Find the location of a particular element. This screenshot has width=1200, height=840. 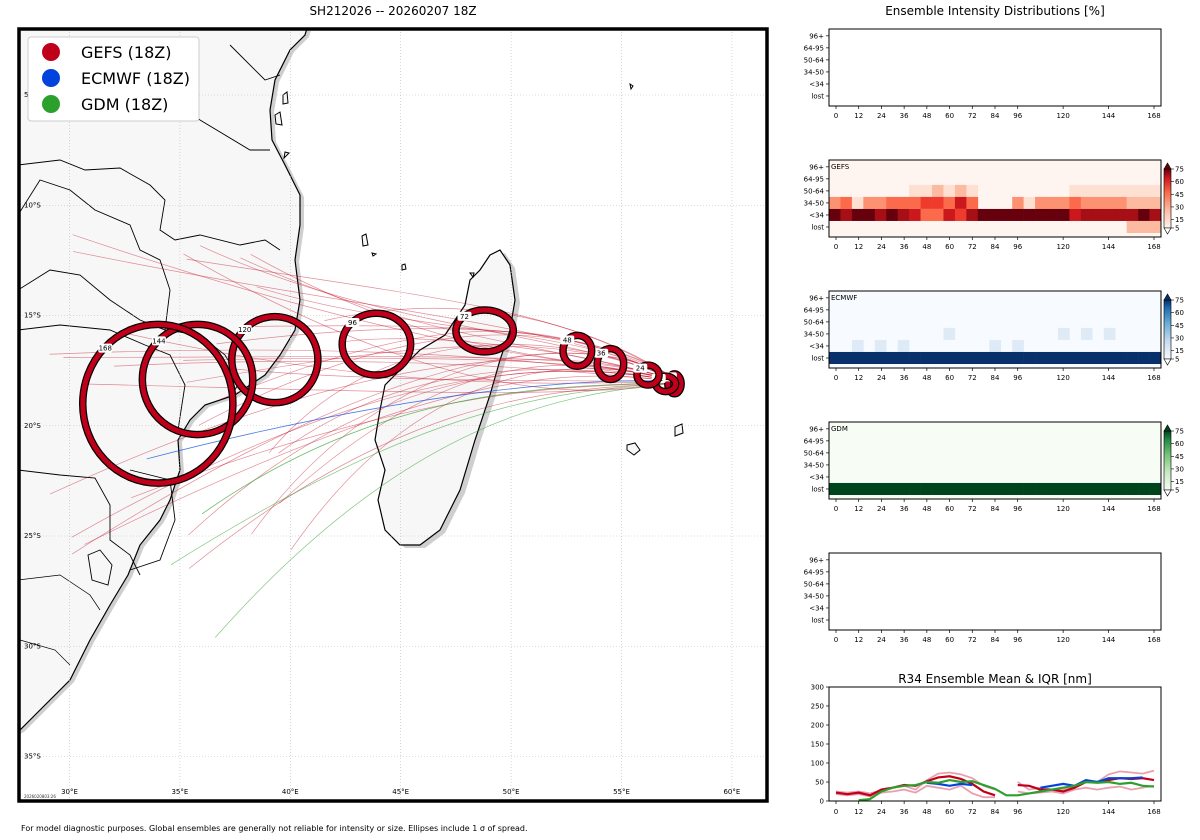

ellipse-hour-label: 48 is located at coordinates (567, 340).